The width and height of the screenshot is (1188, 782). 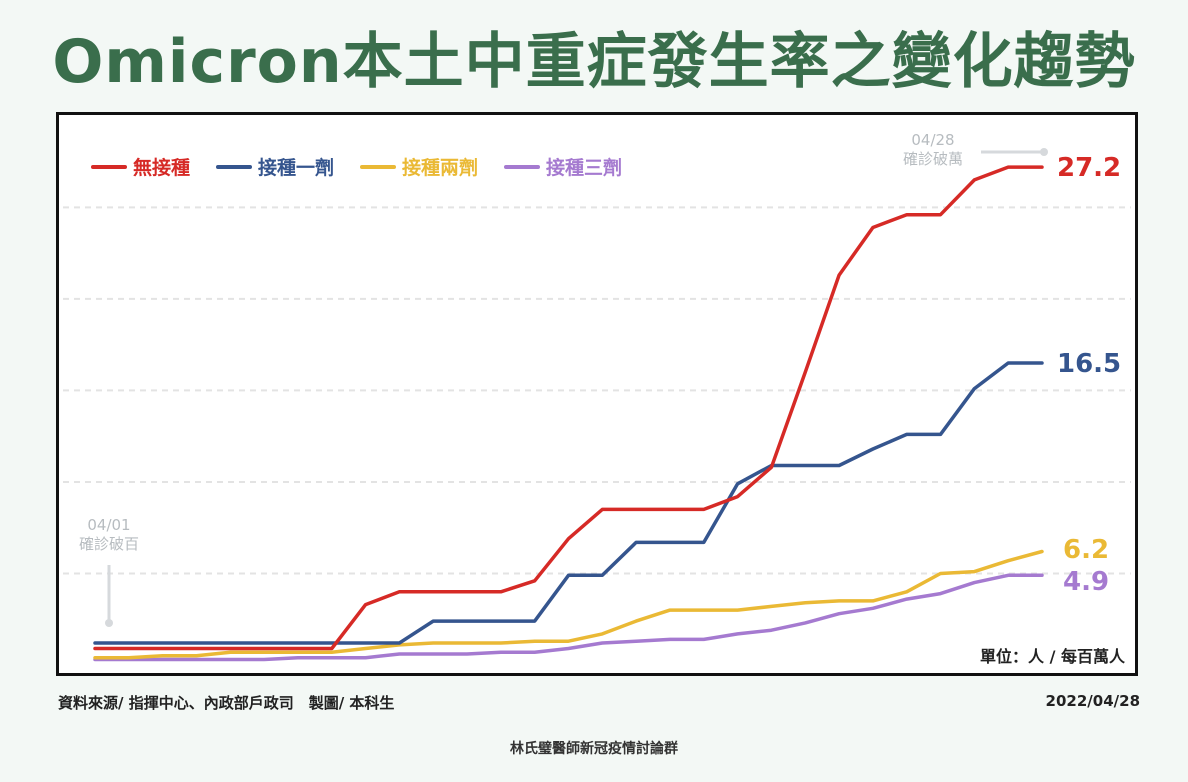 I want to click on legend-swatch-one-dose, so click(x=234, y=166).